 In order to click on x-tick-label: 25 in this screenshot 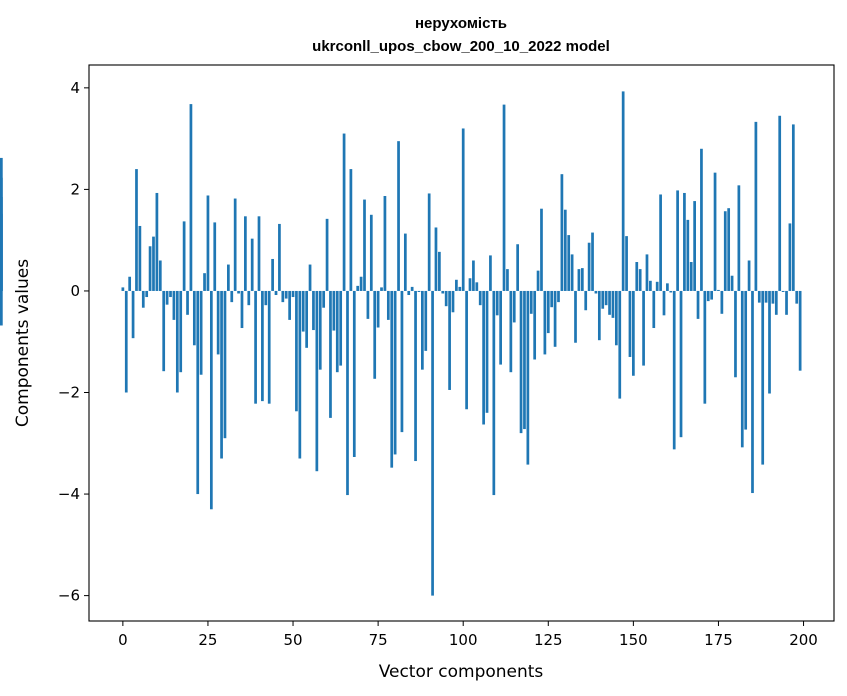, I will do `click(207, 640)`.